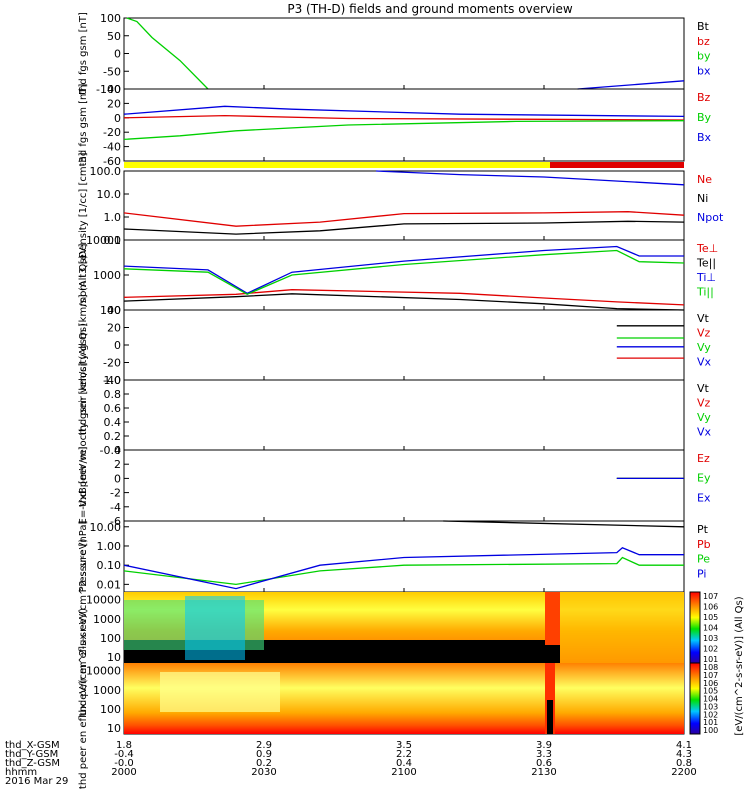 Image resolution: width=750 pixels, height=800 pixels. Describe the element at coordinates (703, 559) in the screenshot. I see `legend-Pe: Pe` at that location.